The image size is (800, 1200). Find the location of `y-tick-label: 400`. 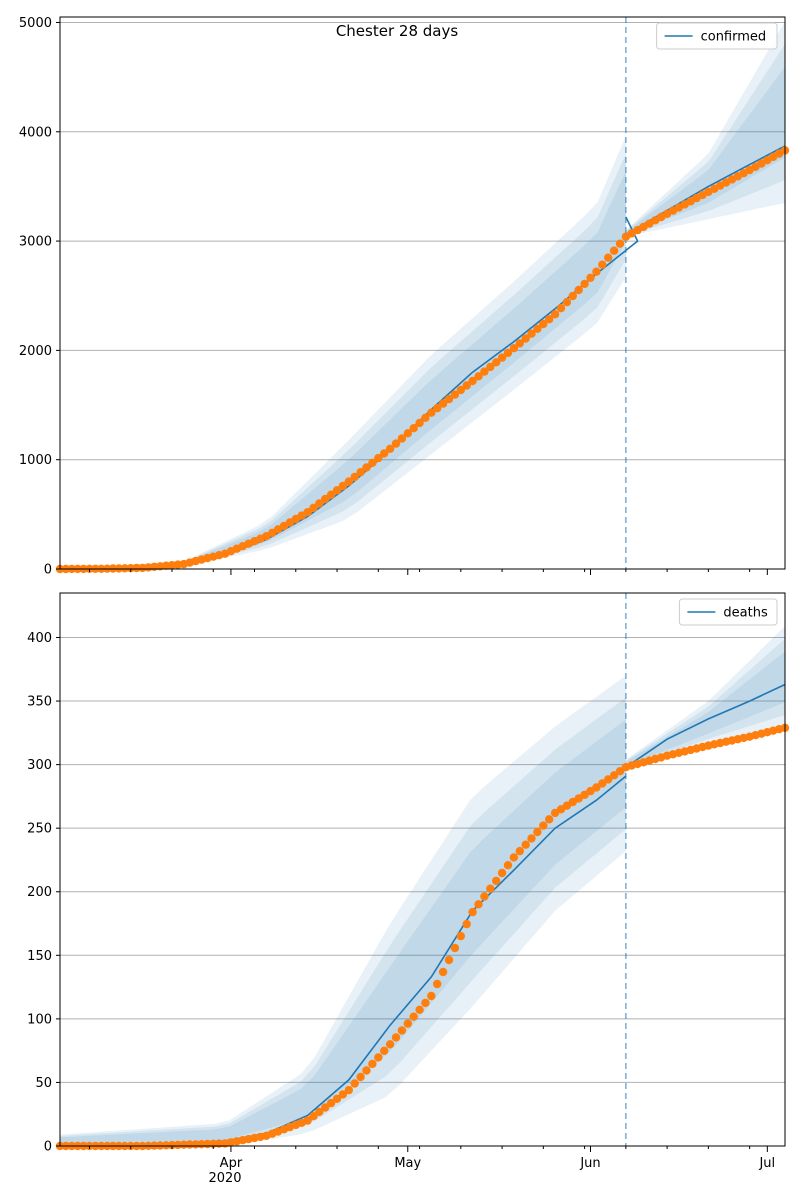

y-tick-label: 400 is located at coordinates (39, 638).